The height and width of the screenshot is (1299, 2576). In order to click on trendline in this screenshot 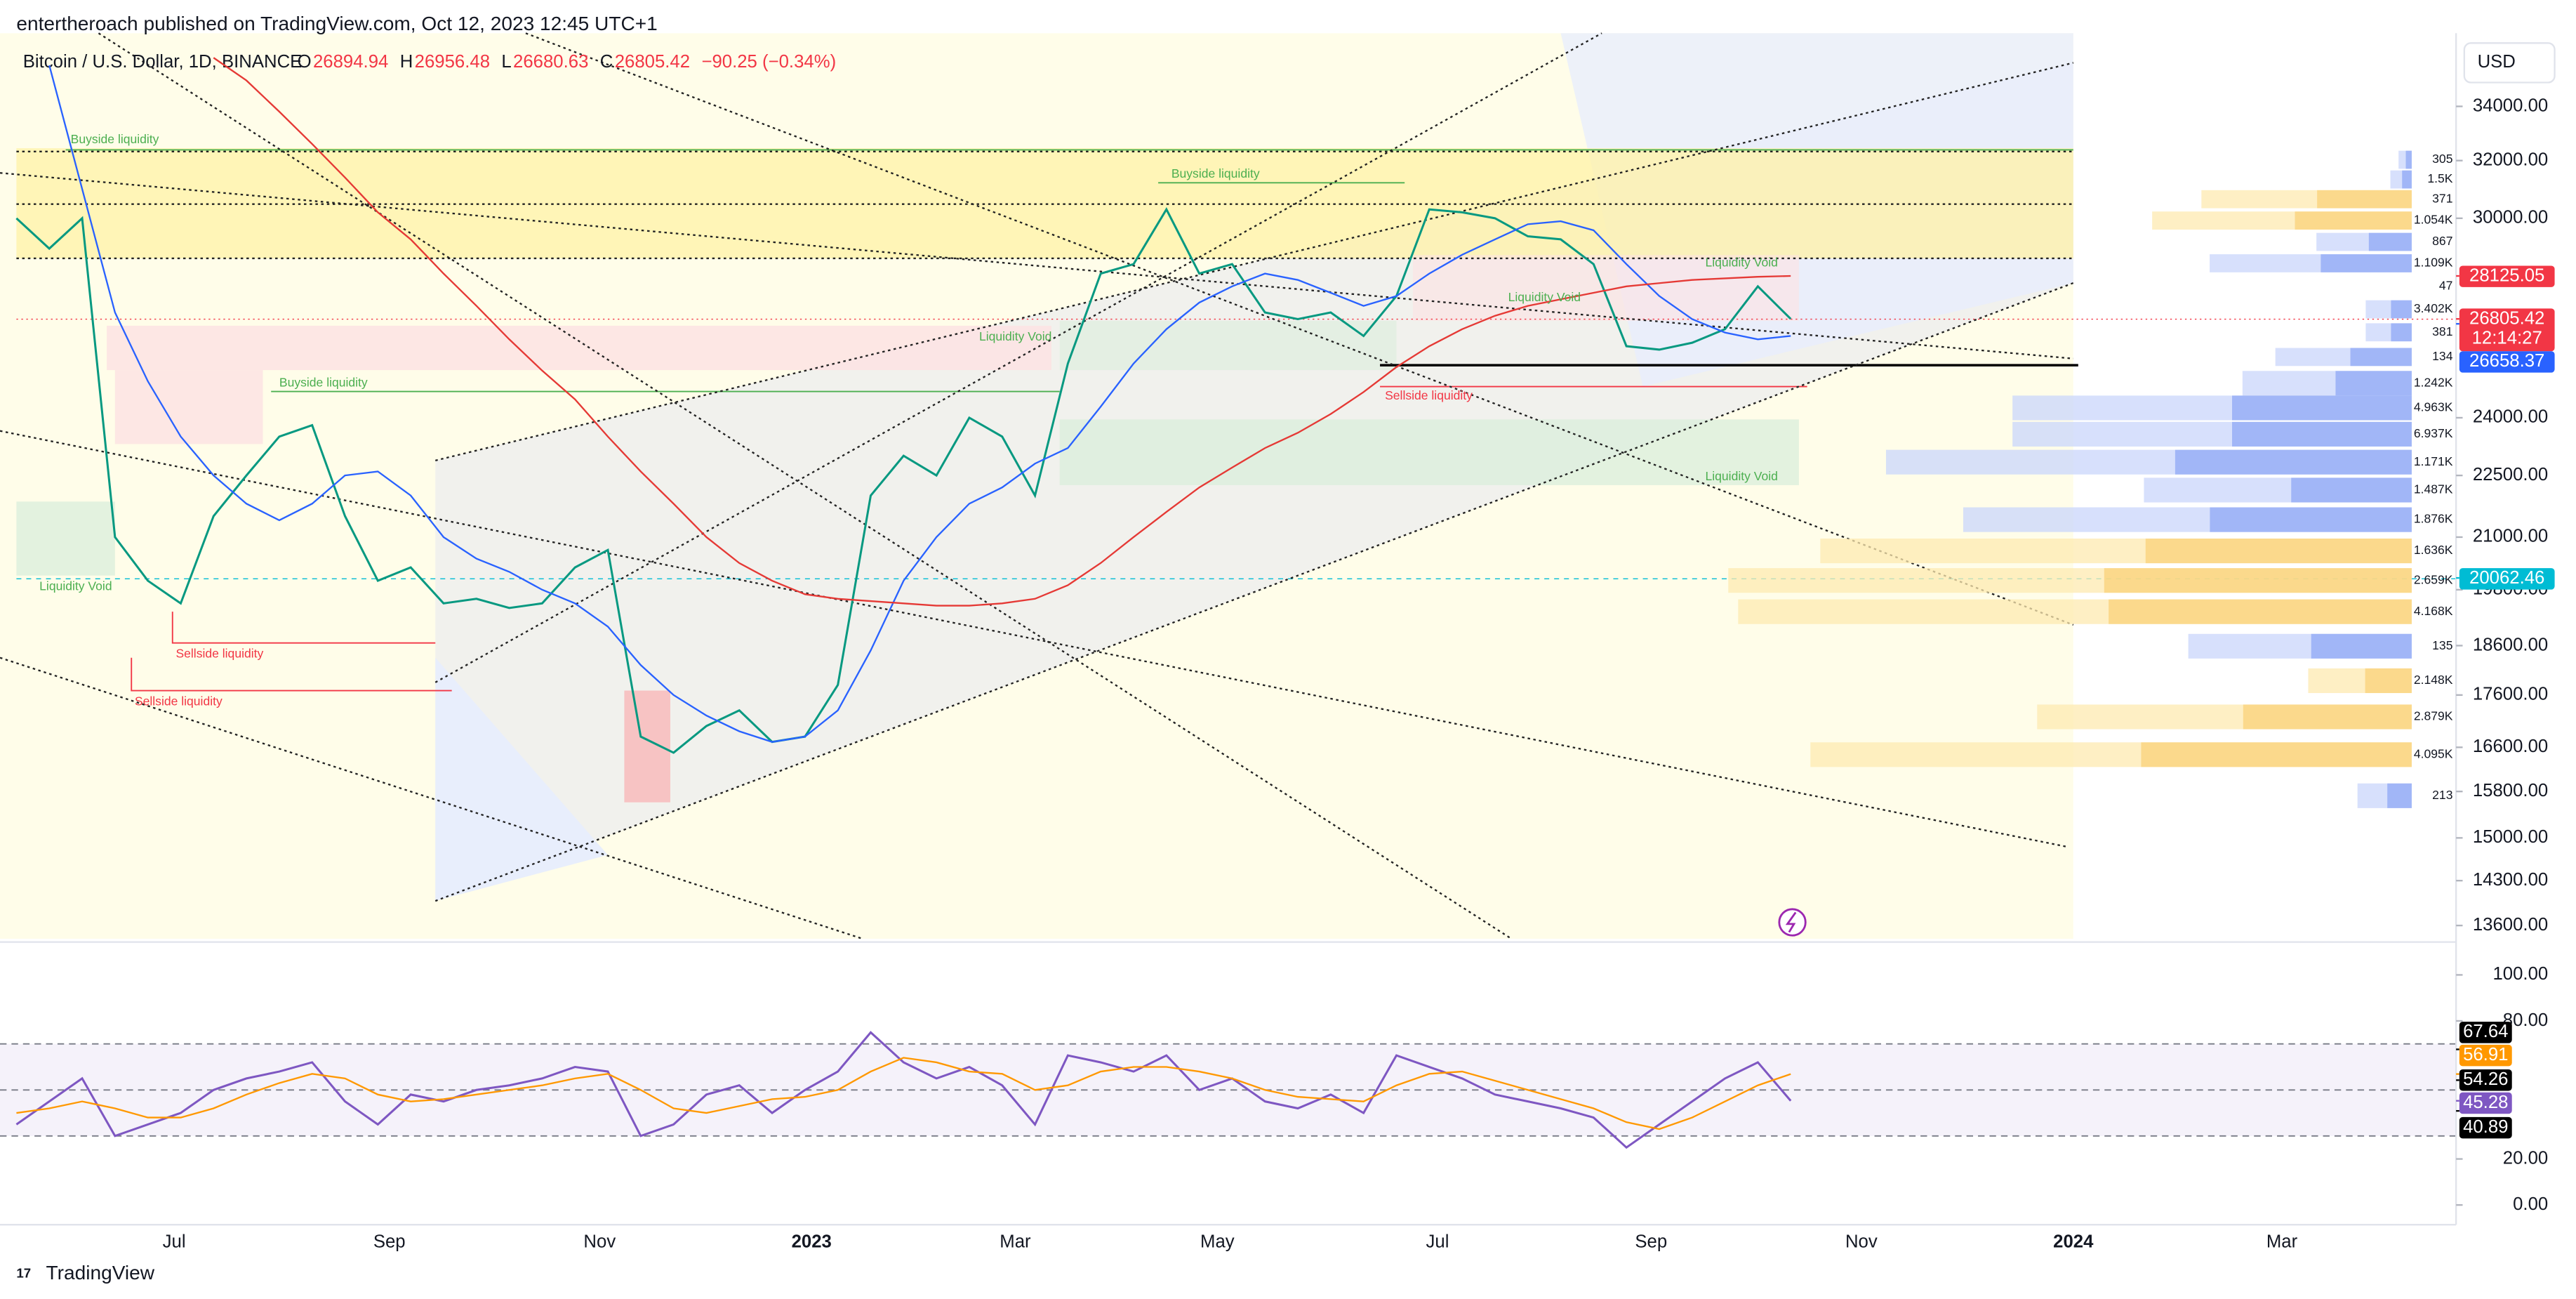, I will do `click(1037, 266)`.